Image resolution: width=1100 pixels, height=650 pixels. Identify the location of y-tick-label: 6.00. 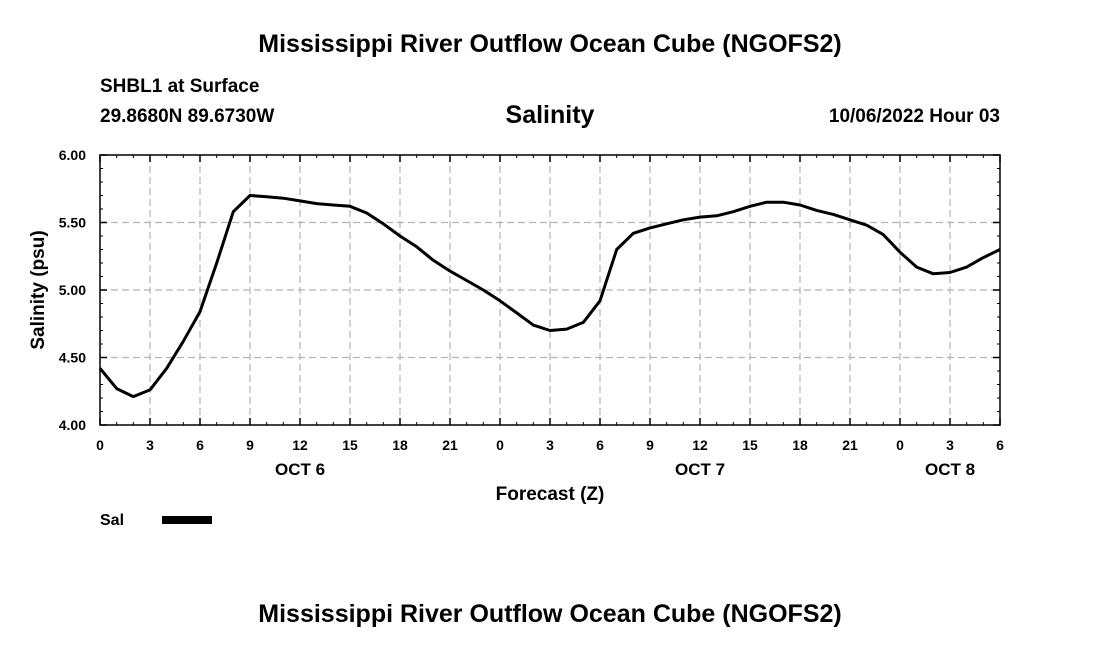
(72, 155).